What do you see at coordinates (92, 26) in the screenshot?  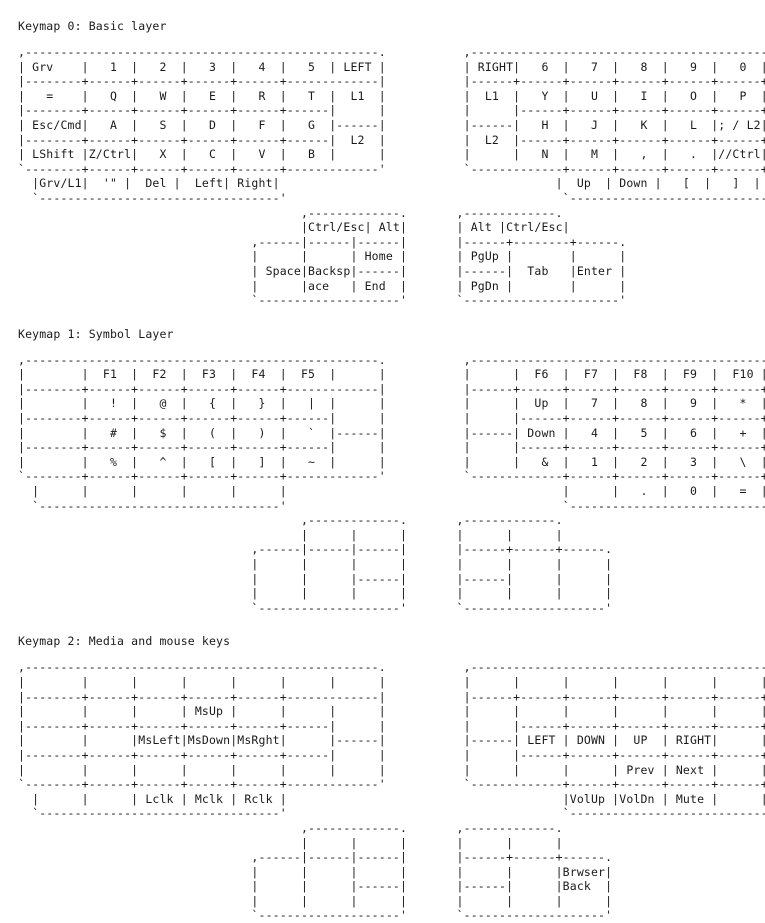 I see `keymap-title-0: Keymap 0: Basic layer` at bounding box center [92, 26].